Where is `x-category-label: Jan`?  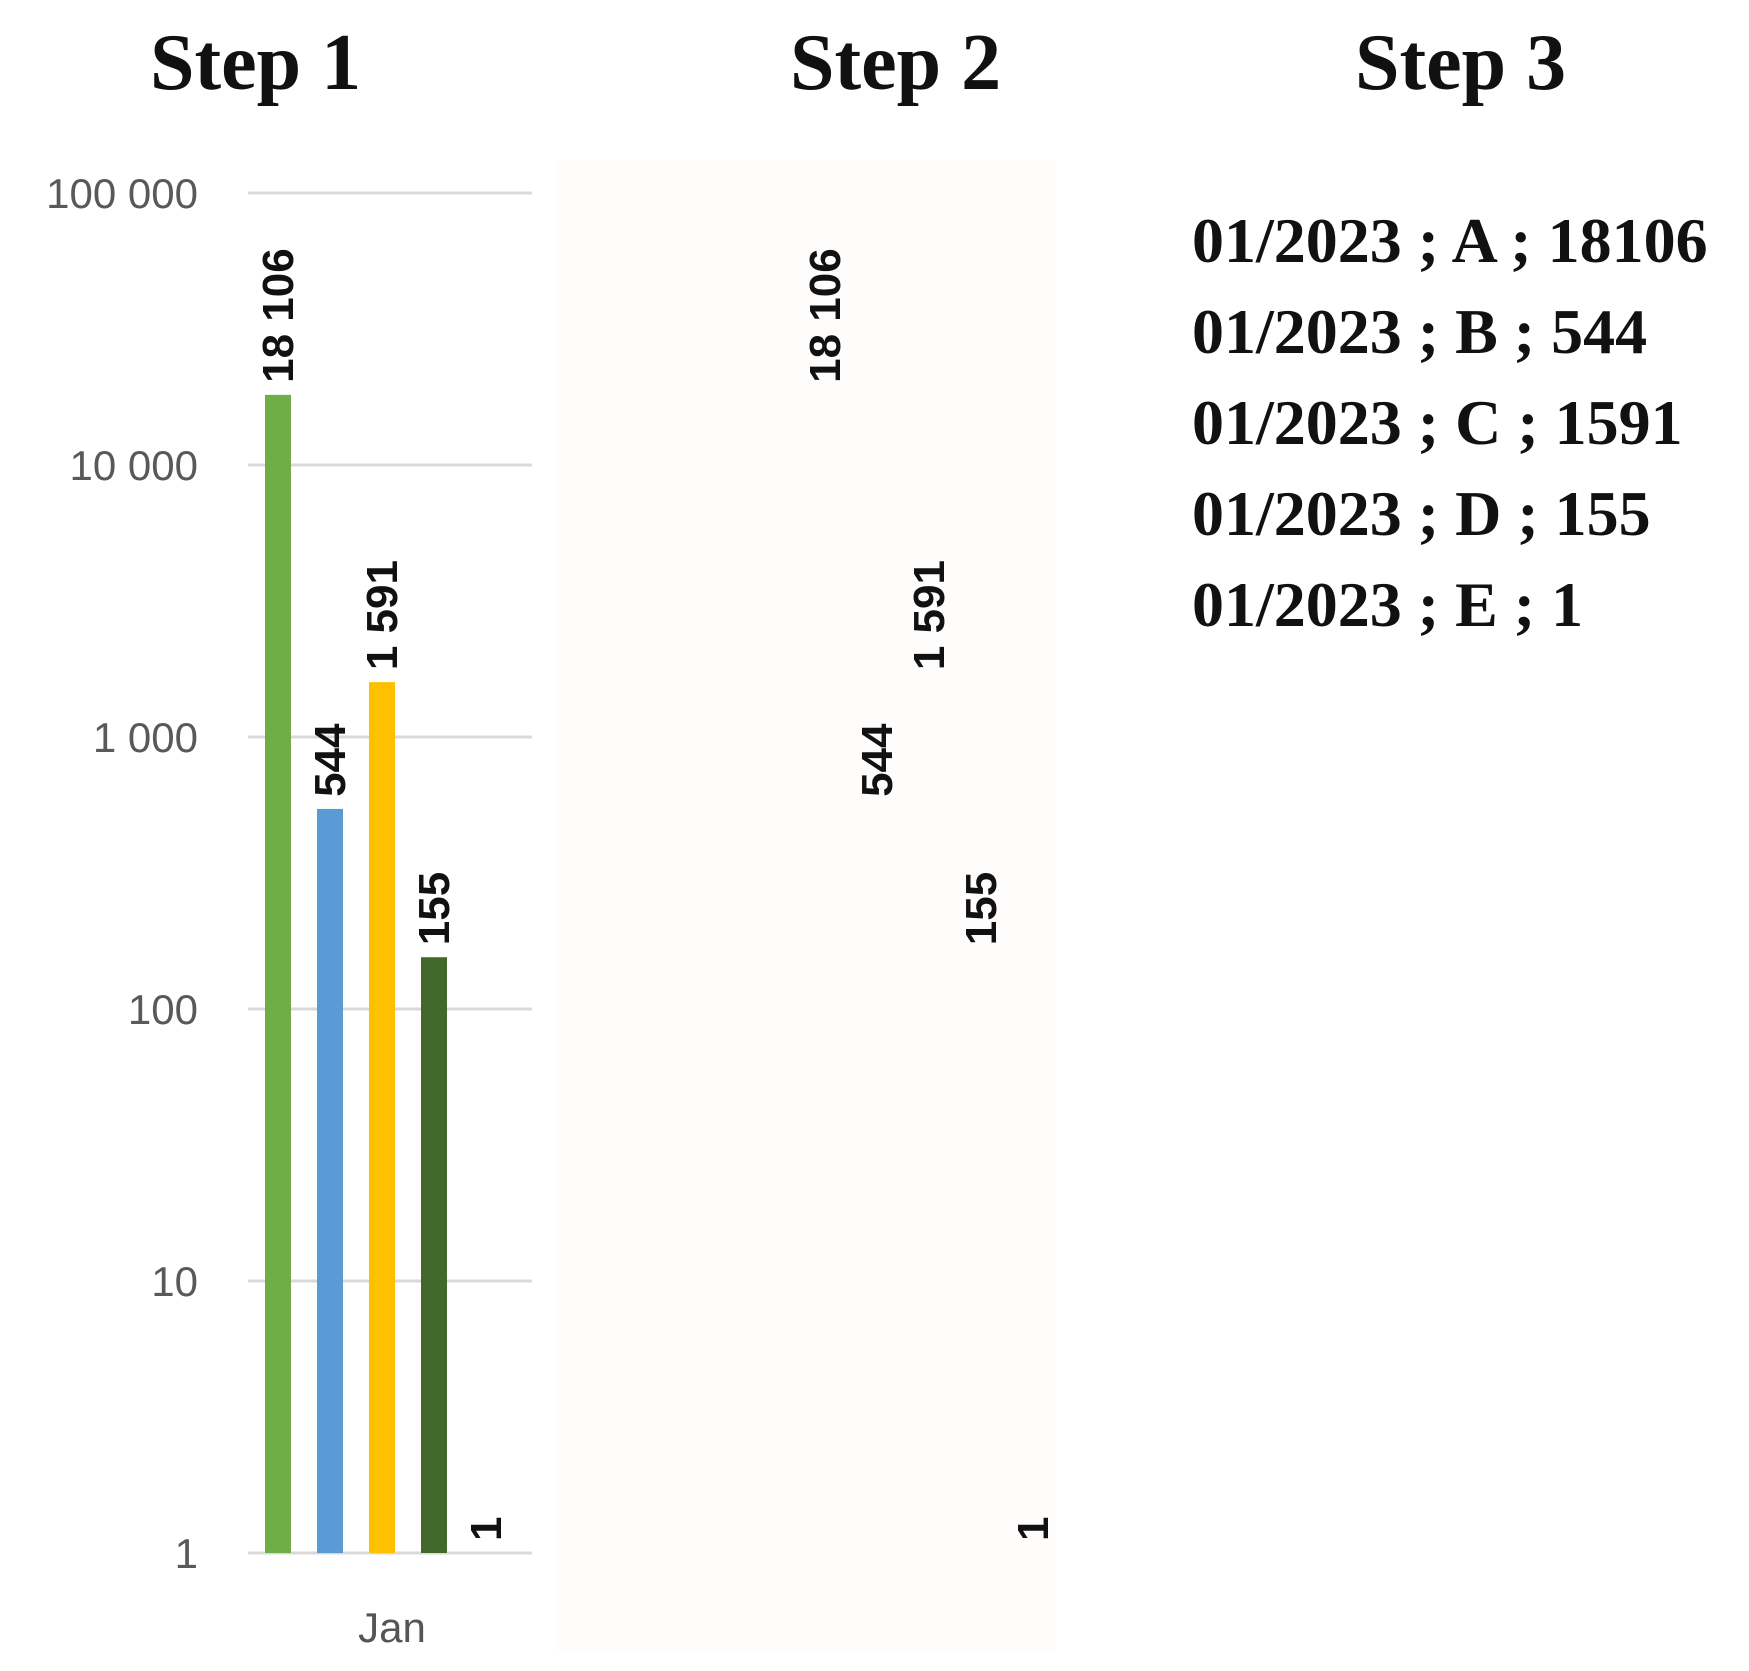 x-category-label: Jan is located at coordinates (392, 1627).